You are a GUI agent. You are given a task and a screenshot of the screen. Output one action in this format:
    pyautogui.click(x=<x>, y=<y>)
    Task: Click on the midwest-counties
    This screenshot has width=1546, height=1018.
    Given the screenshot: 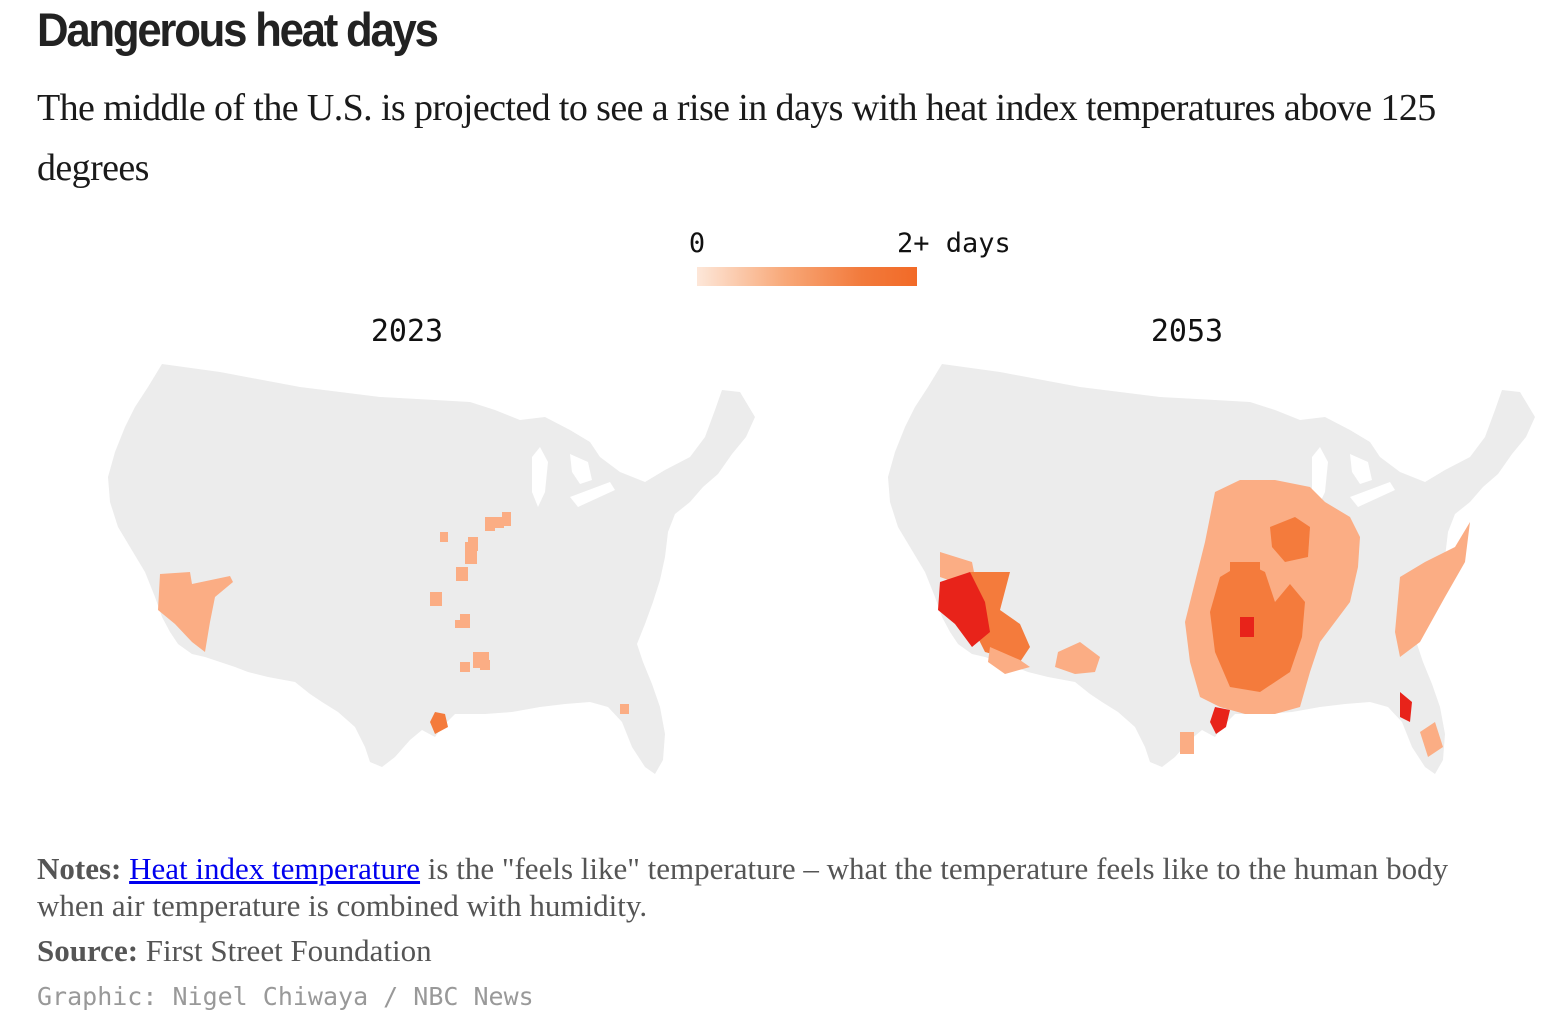 What is the action you would take?
    pyautogui.click(x=529, y=613)
    